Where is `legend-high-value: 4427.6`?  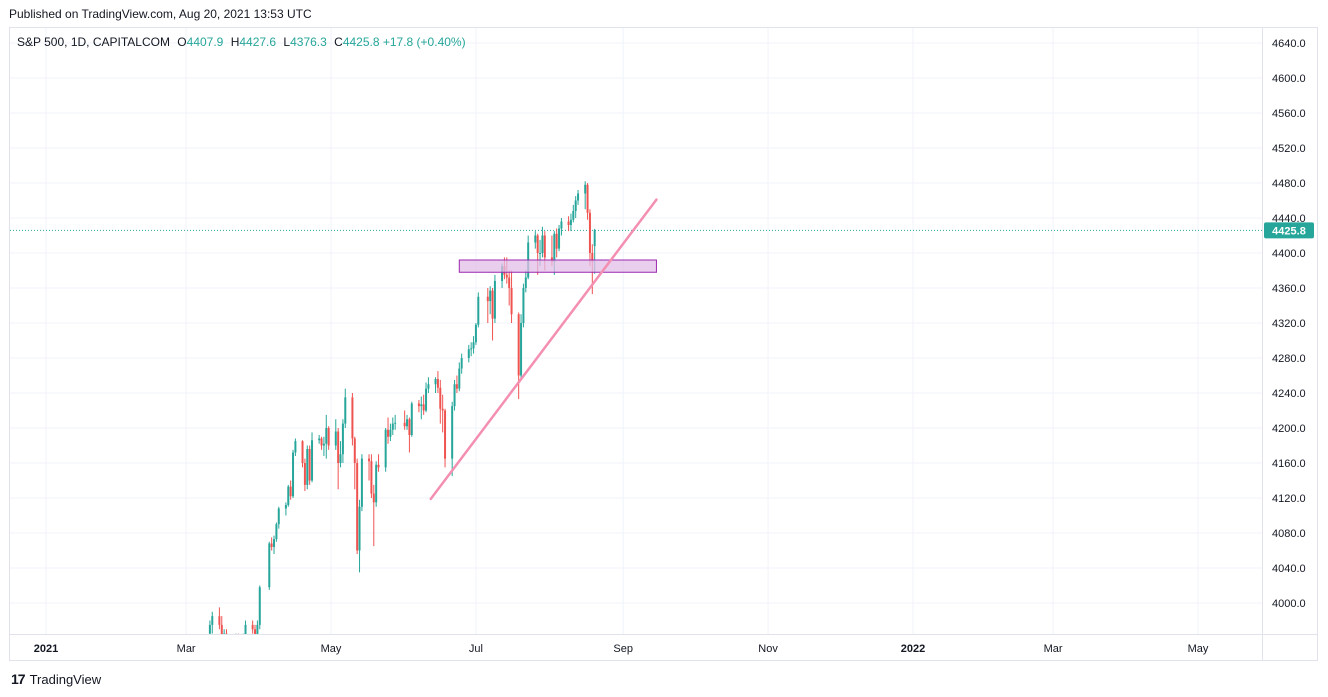 legend-high-value: 4427.6 is located at coordinates (258, 42).